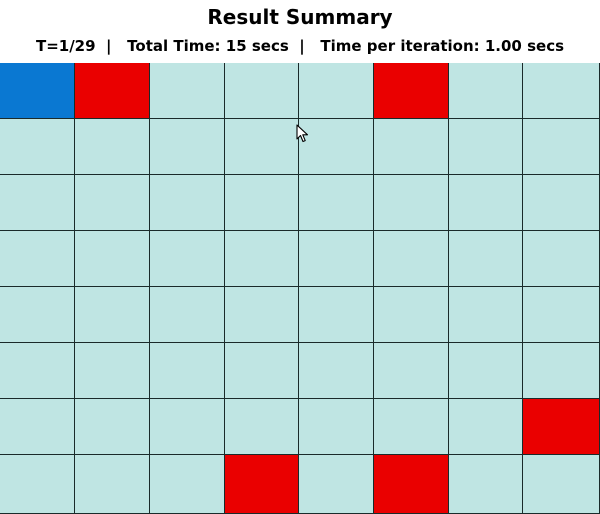 This screenshot has width=600, height=514. What do you see at coordinates (208, 46) in the screenshot?
I see `total-time: Total Time: 15 secs` at bounding box center [208, 46].